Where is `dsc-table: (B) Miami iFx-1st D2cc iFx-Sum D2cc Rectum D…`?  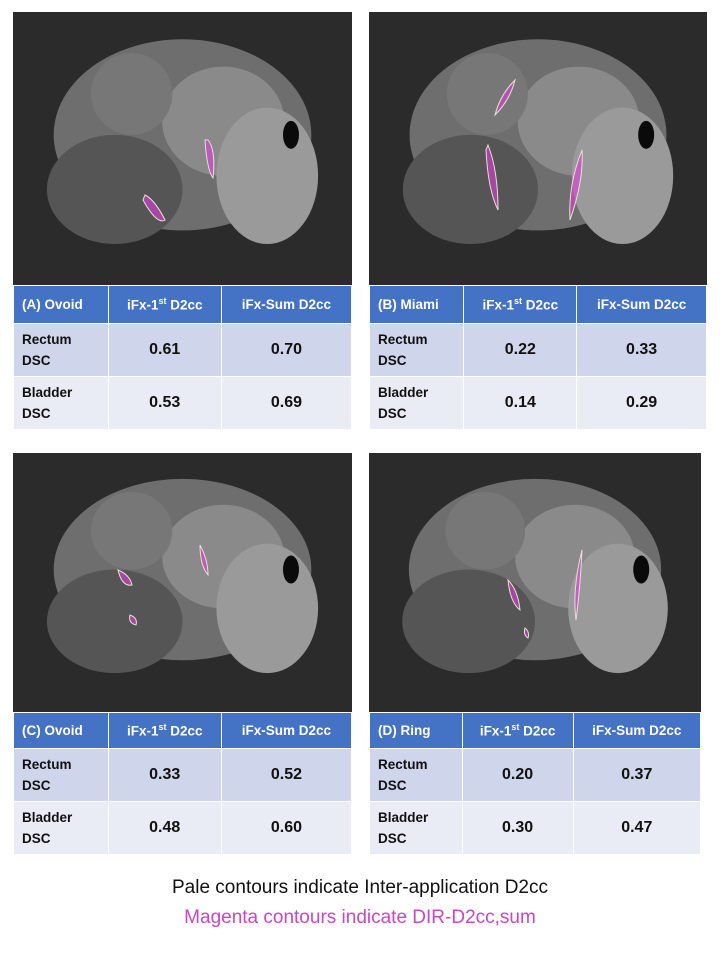
dsc-table: (B) Miami iFx-1st D2cc iFx-Sum D2cc Rectum D… is located at coordinates (537, 357).